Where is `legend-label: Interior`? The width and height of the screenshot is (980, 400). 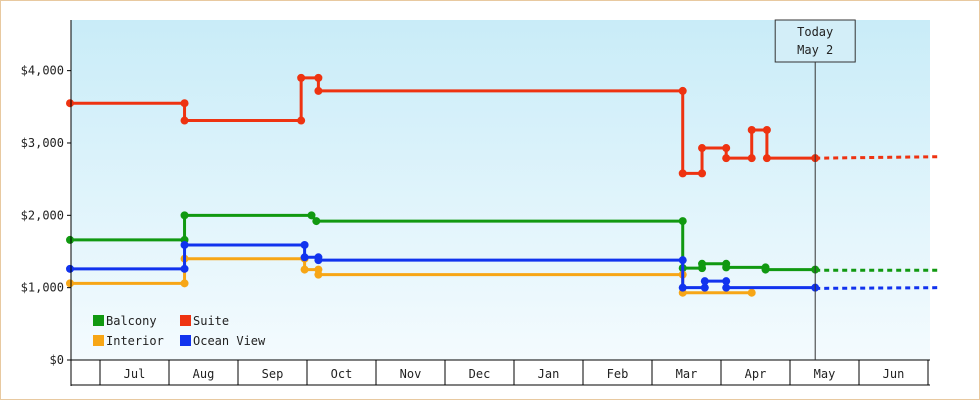 legend-label: Interior is located at coordinates (135, 341).